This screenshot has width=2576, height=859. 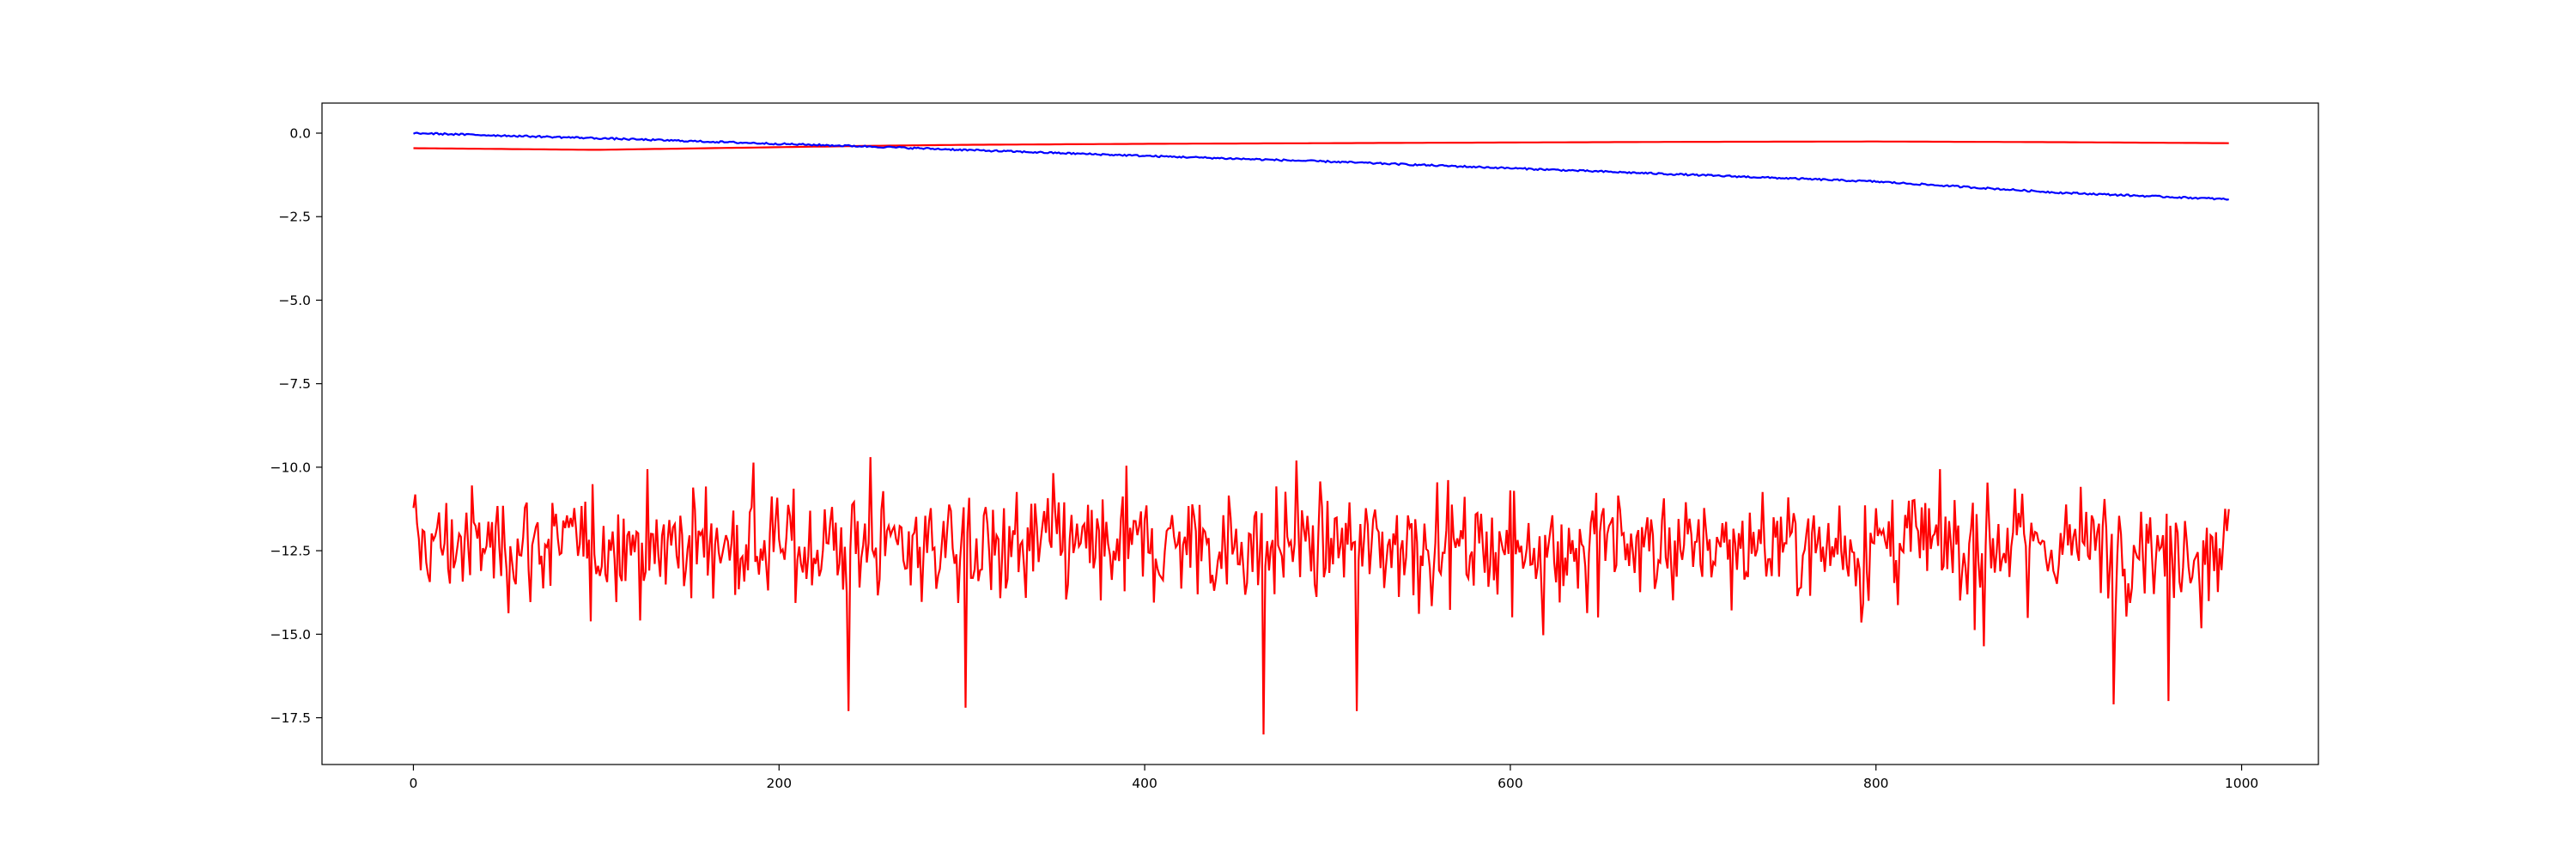 I want to click on x-tick-label: 200, so click(x=779, y=783).